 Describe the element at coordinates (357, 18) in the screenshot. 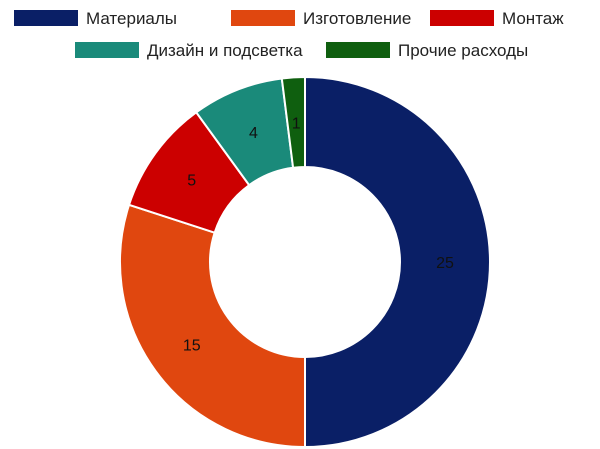

I see `legend-label-2: Изготовление` at that location.